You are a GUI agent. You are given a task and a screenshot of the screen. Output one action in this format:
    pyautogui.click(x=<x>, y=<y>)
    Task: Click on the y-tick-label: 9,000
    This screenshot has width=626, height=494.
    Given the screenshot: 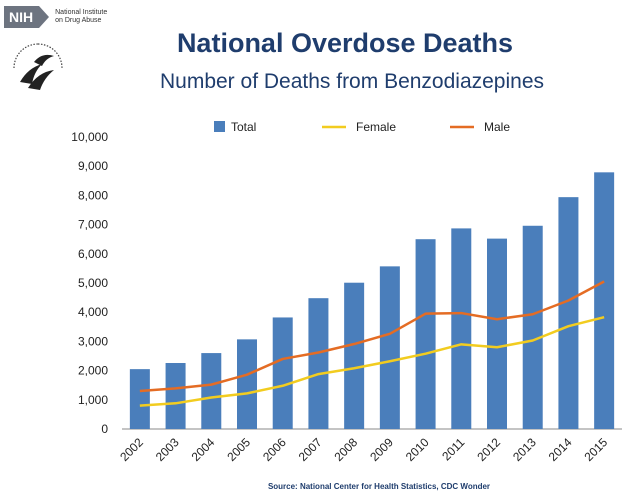 What is the action you would take?
    pyautogui.click(x=93, y=166)
    